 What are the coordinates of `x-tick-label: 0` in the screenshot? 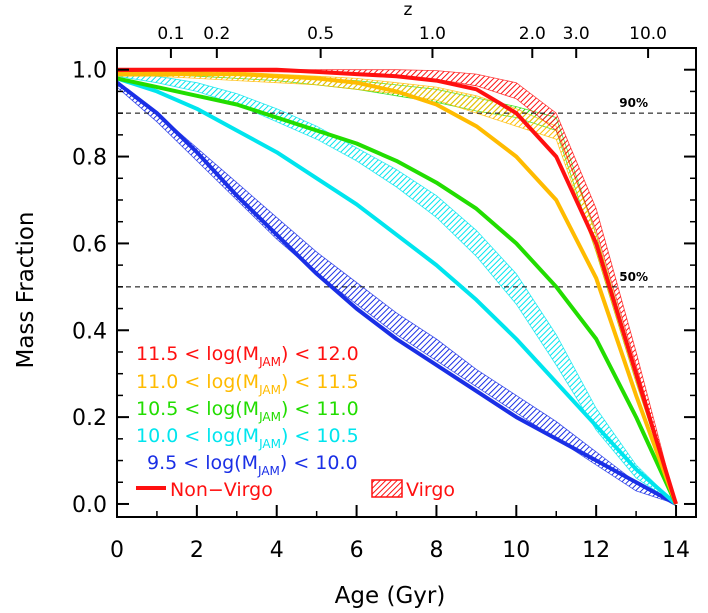 It's located at (117, 550).